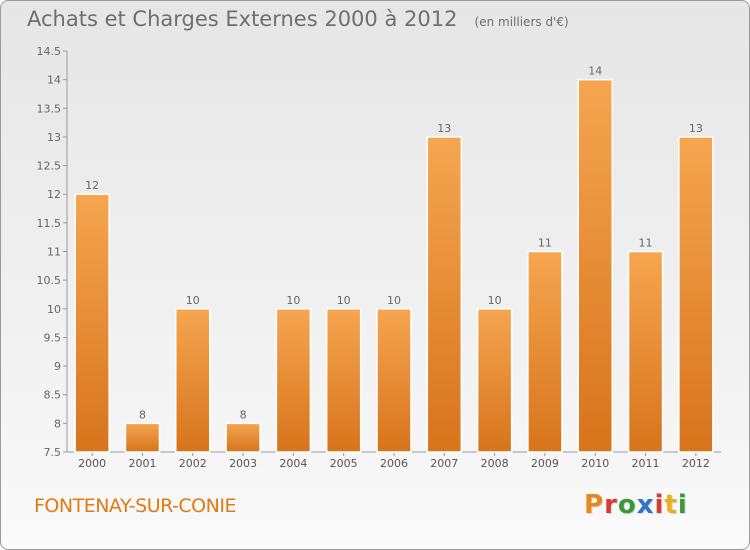 This screenshot has height=550, width=750. I want to click on x-tick-label: 2000, so click(92, 463).